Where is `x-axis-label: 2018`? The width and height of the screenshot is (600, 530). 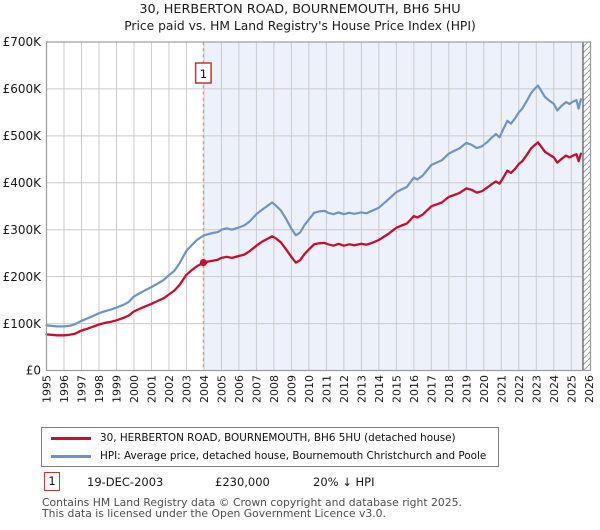 x-axis-label: 2018 is located at coordinates (449, 389).